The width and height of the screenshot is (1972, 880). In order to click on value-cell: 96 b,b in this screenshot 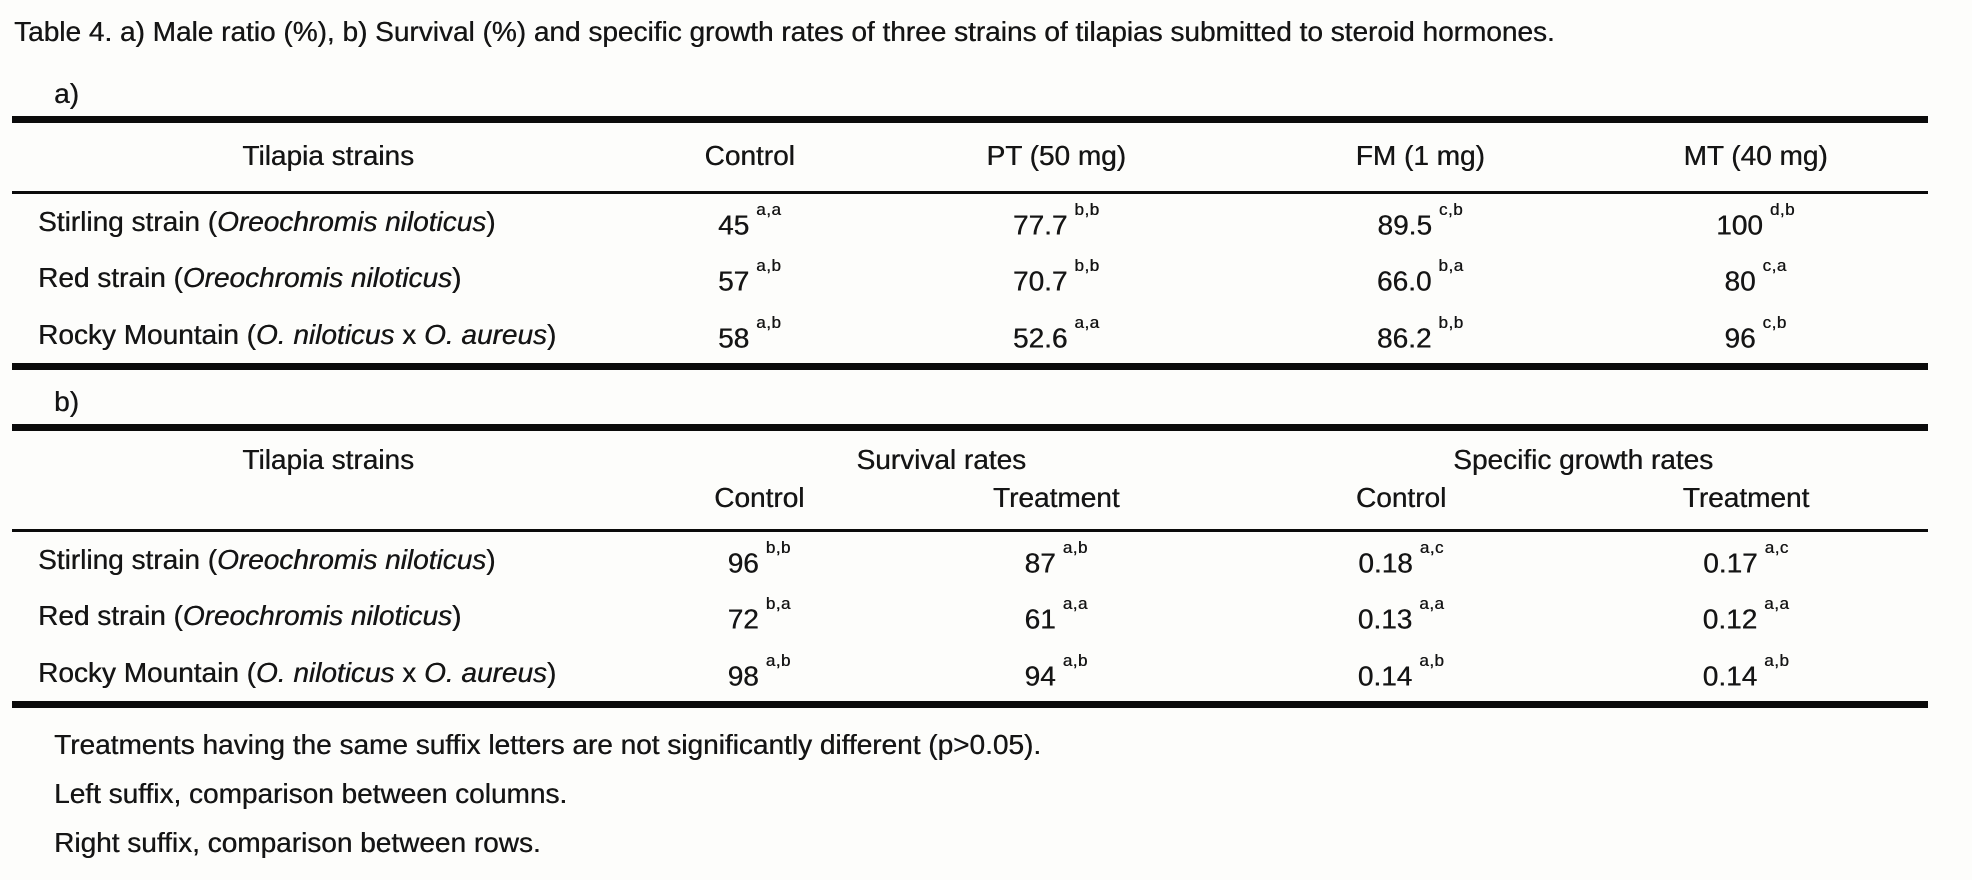, I will do `click(759, 559)`.